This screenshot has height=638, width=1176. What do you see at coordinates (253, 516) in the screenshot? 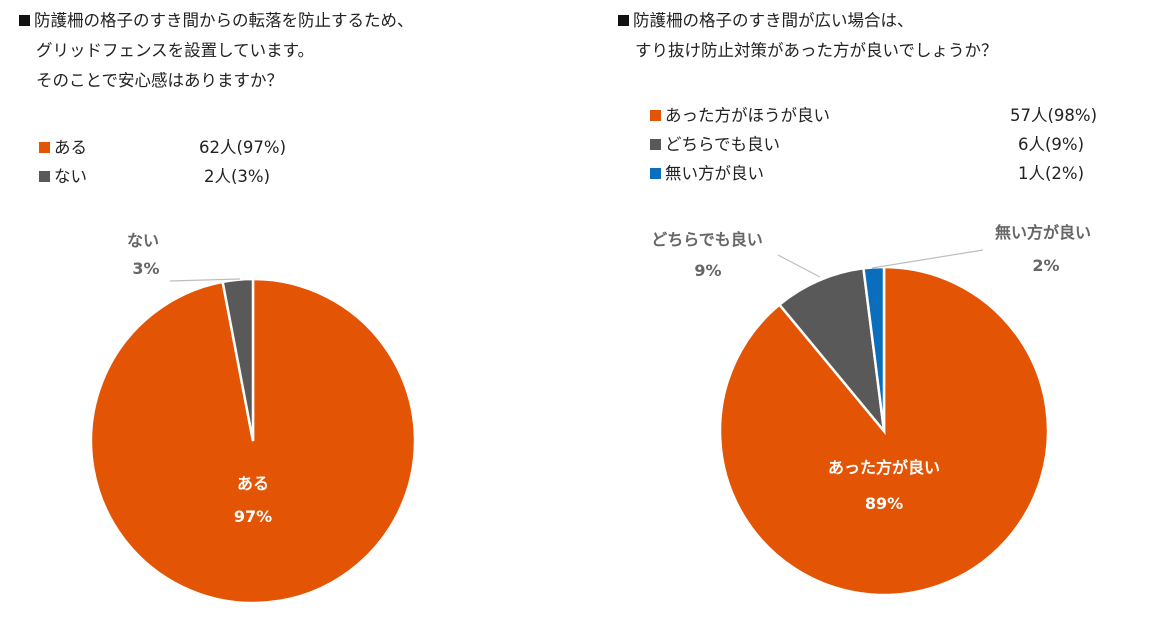
I see `slice-value-label: 97%` at bounding box center [253, 516].